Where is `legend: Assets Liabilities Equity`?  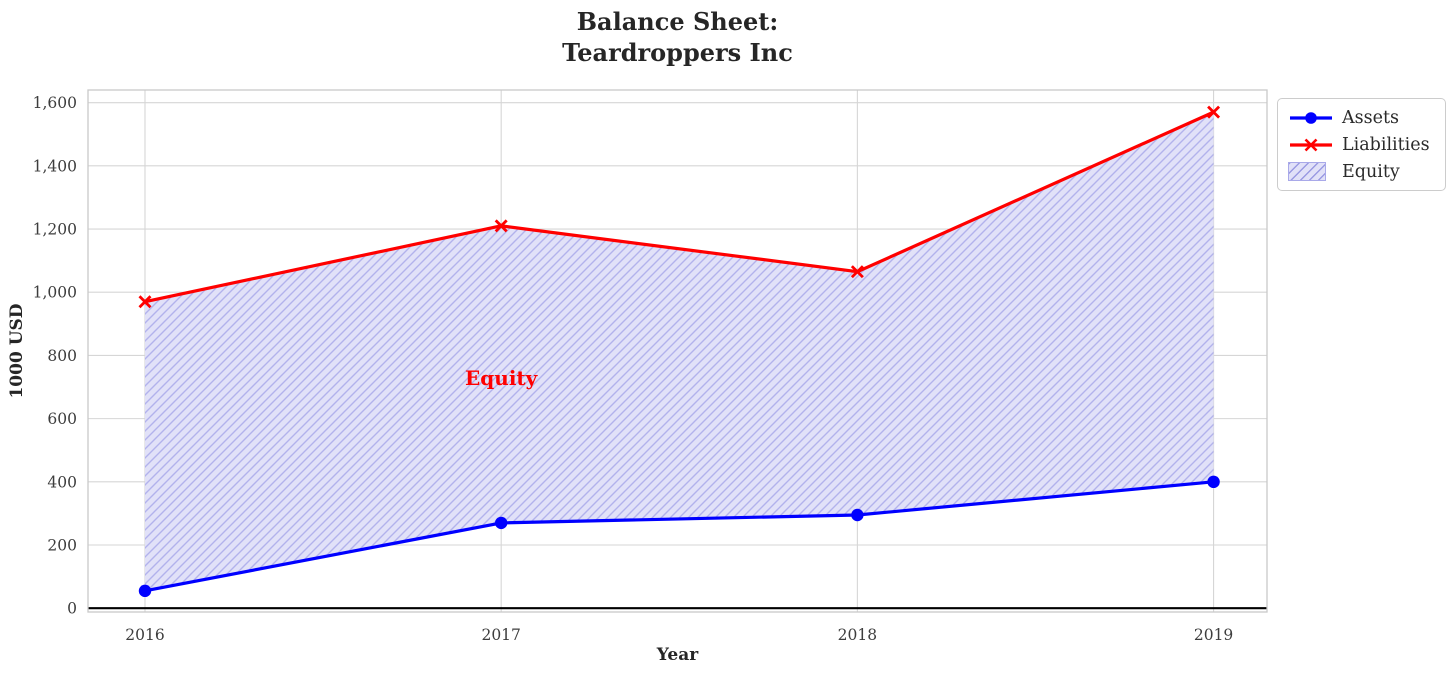
legend: Assets Liabilities Equity is located at coordinates (1361, 144).